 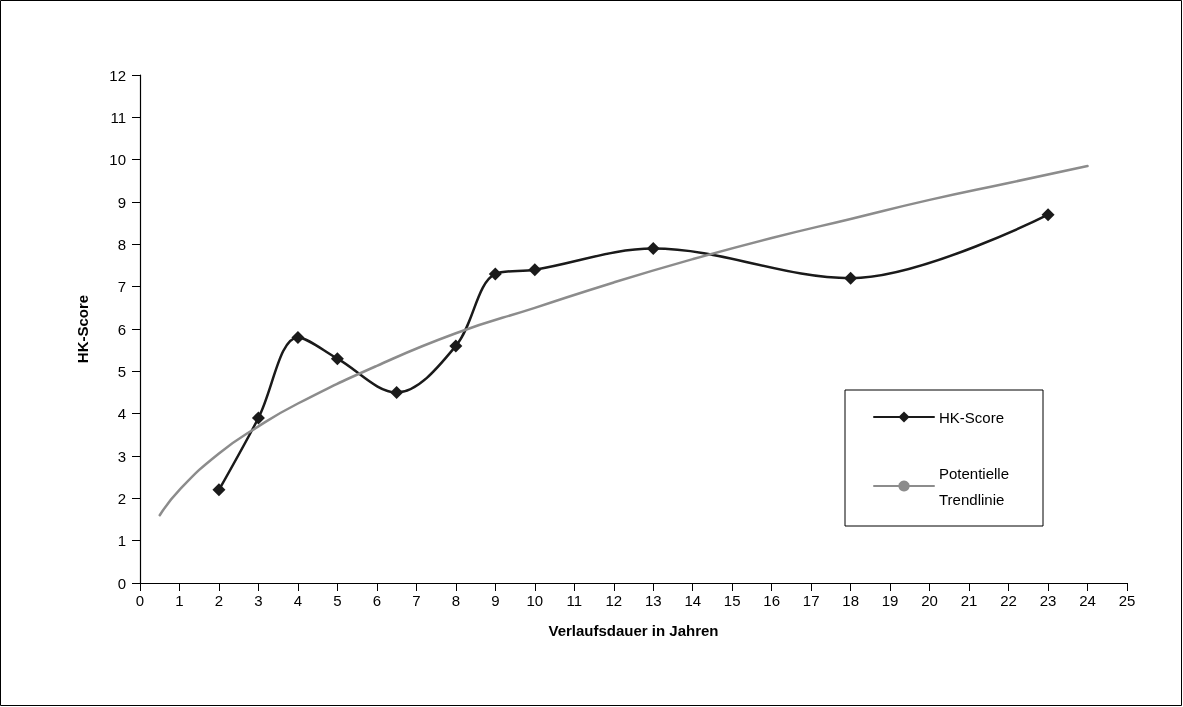 I want to click on x-tick-label: 25, so click(x=1127, y=600).